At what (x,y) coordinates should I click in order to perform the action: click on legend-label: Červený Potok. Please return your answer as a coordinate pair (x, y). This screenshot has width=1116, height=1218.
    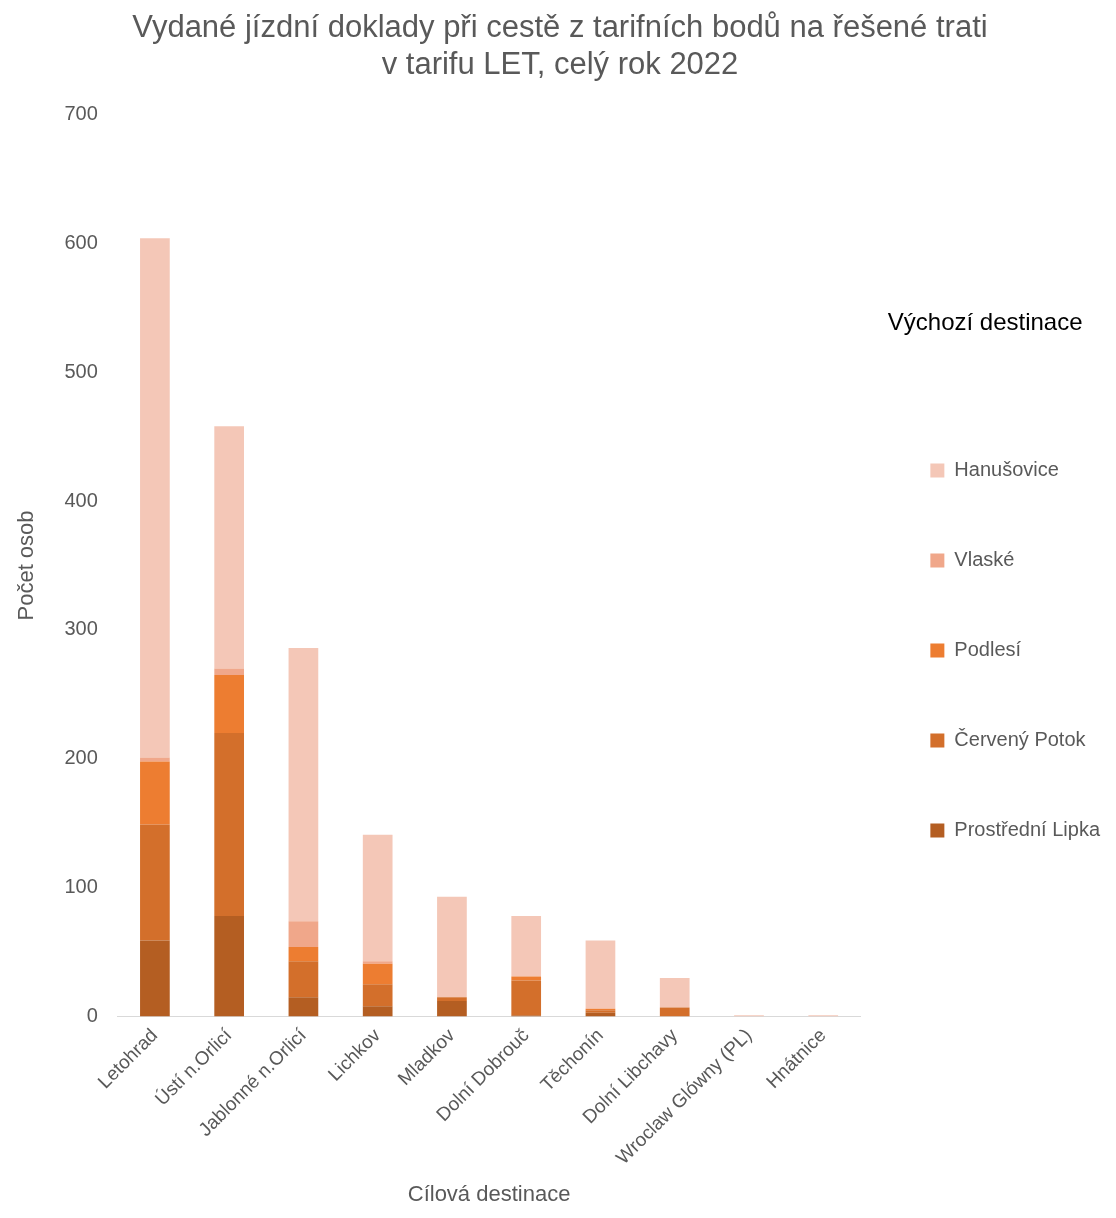
    Looking at the image, I should click on (1020, 738).